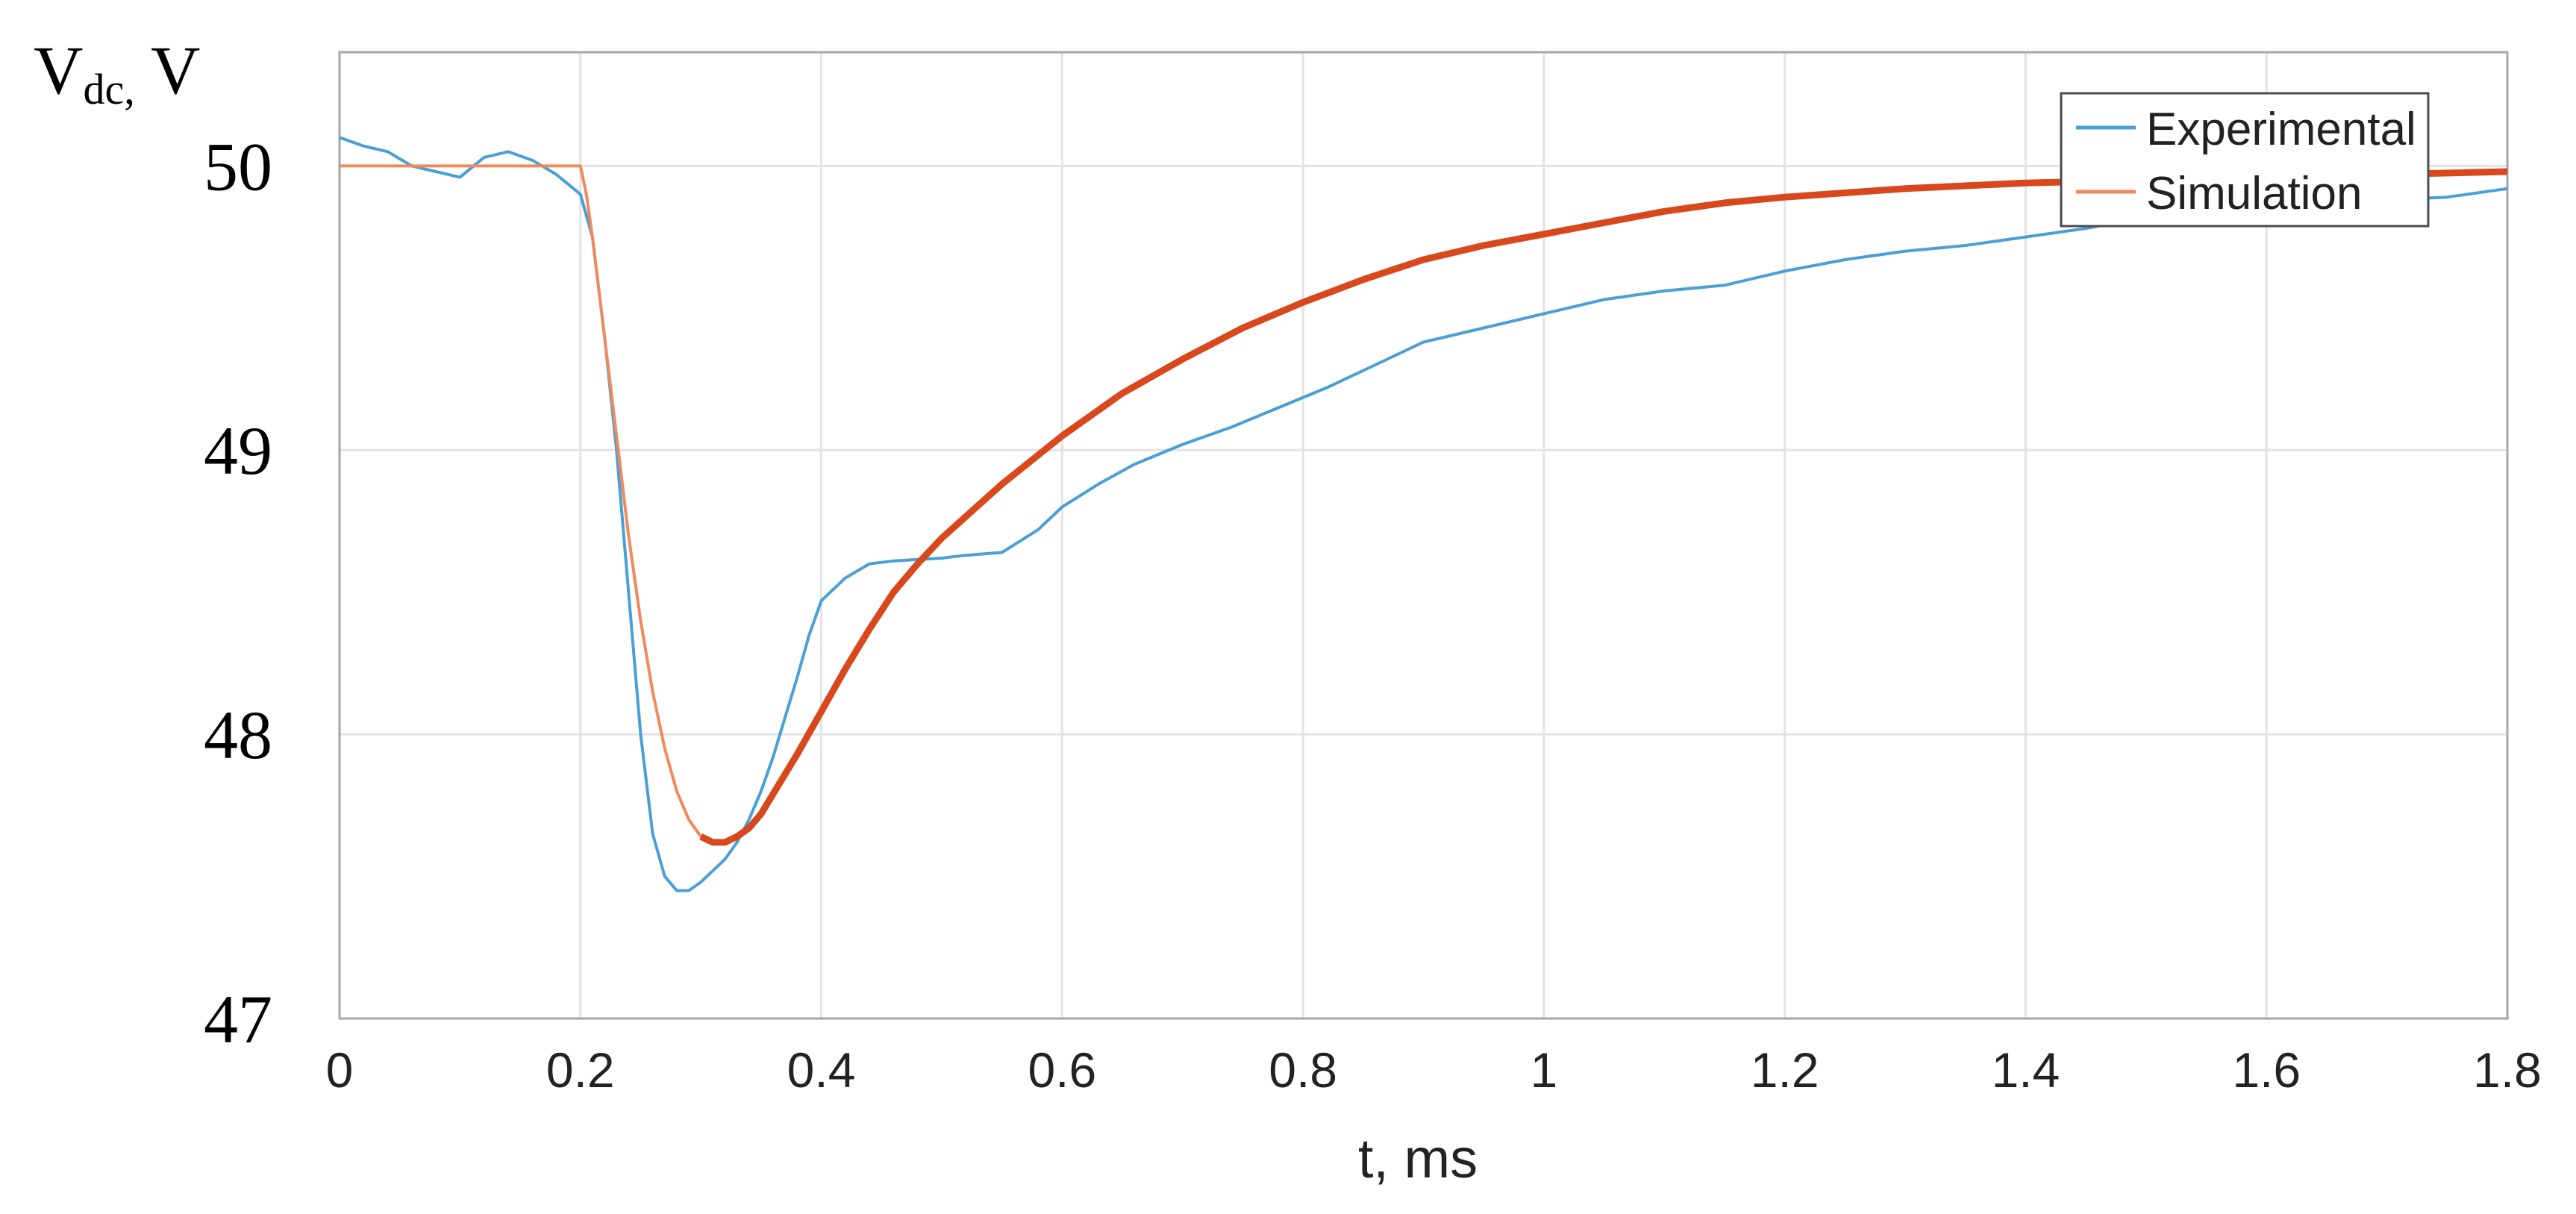  I want to click on y-axis-label-unit: V, so click(168, 70).